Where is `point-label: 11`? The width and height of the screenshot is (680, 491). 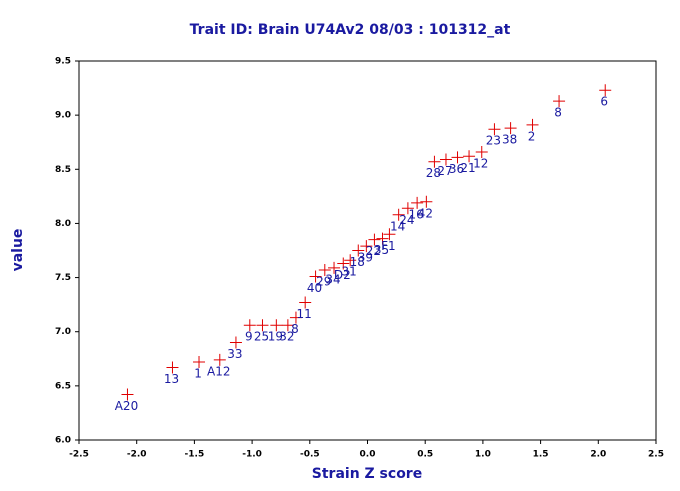 point-label: 11 is located at coordinates (304, 314).